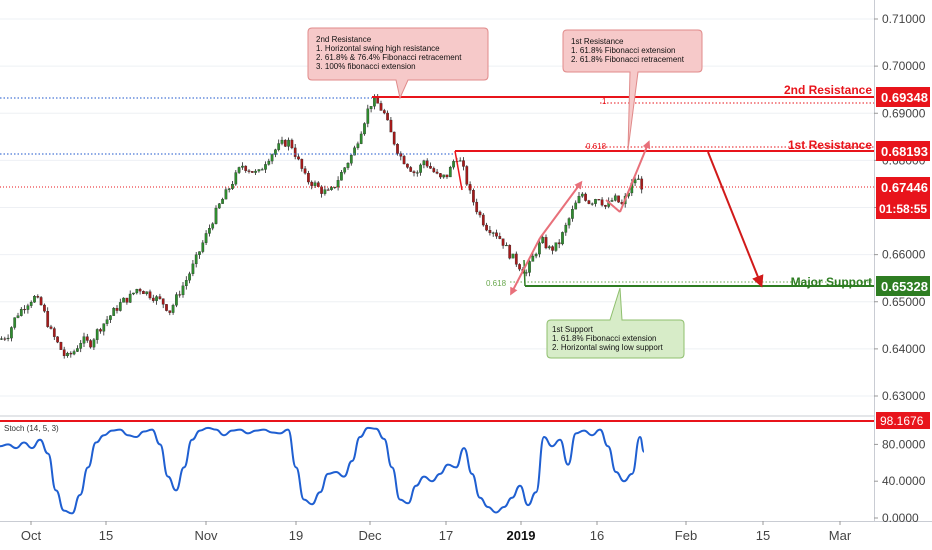 This screenshot has height=550, width=932. What do you see at coordinates (903, 420) in the screenshot?
I see `stoch-badge-bg` at bounding box center [903, 420].